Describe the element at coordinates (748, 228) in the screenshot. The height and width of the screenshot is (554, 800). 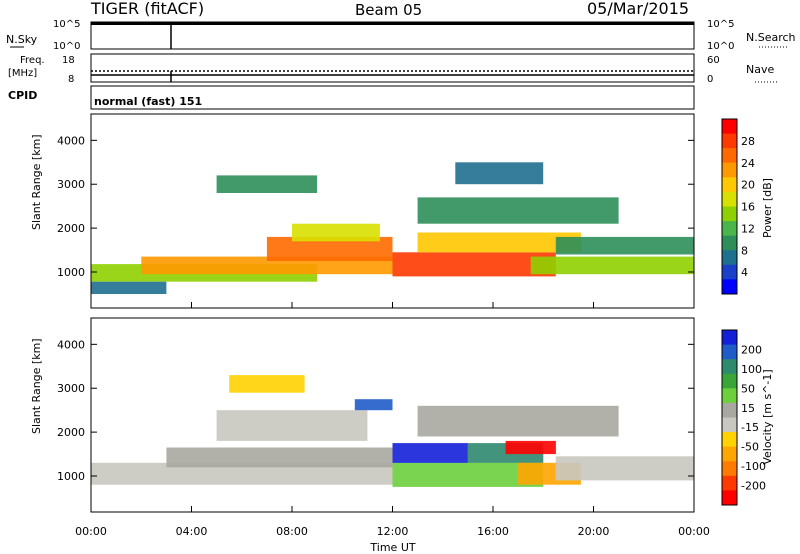
I see `power-colorbar-tick-4: 12` at that location.